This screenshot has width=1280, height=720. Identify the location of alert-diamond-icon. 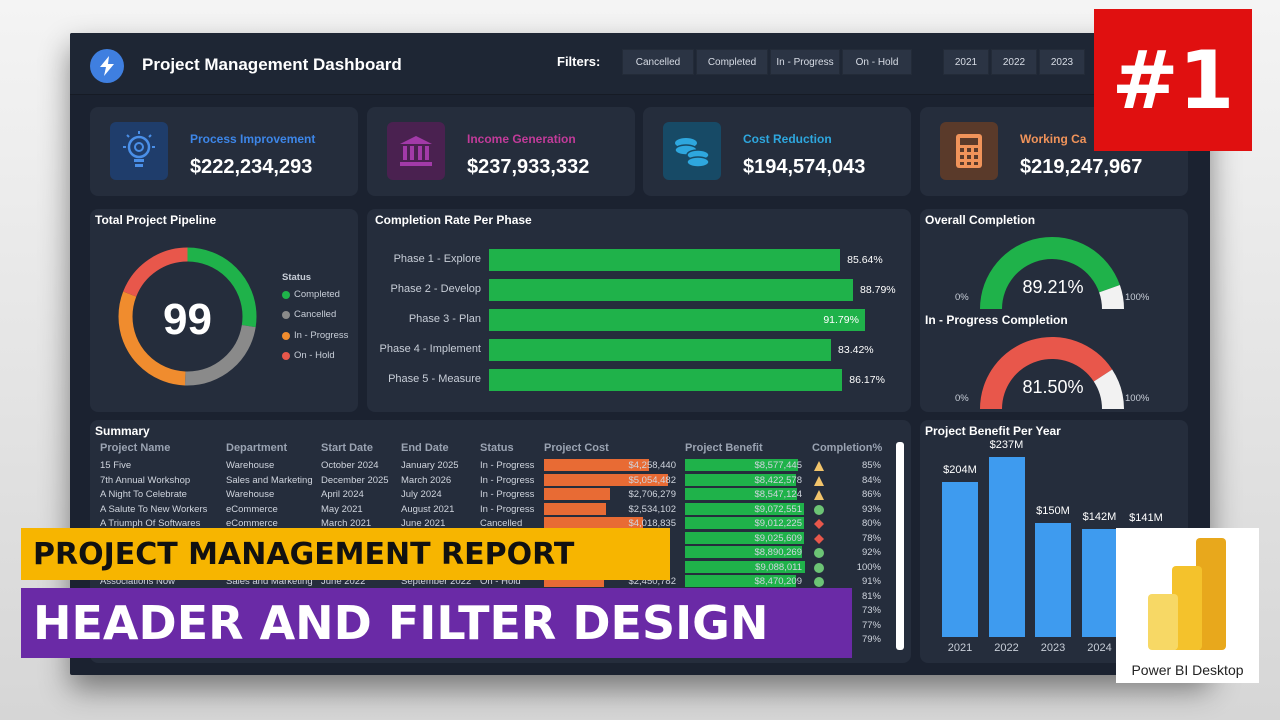
(819, 541).